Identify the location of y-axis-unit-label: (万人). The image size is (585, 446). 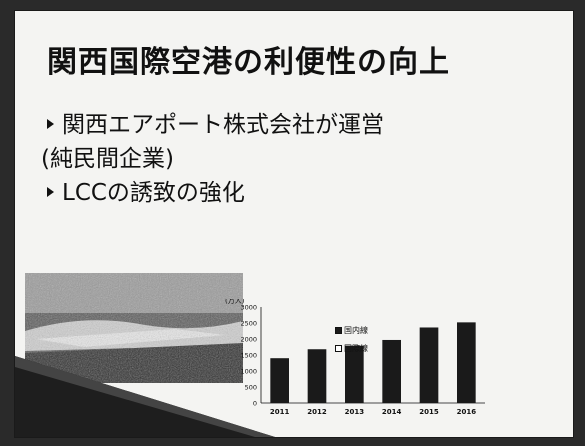
(235, 302).